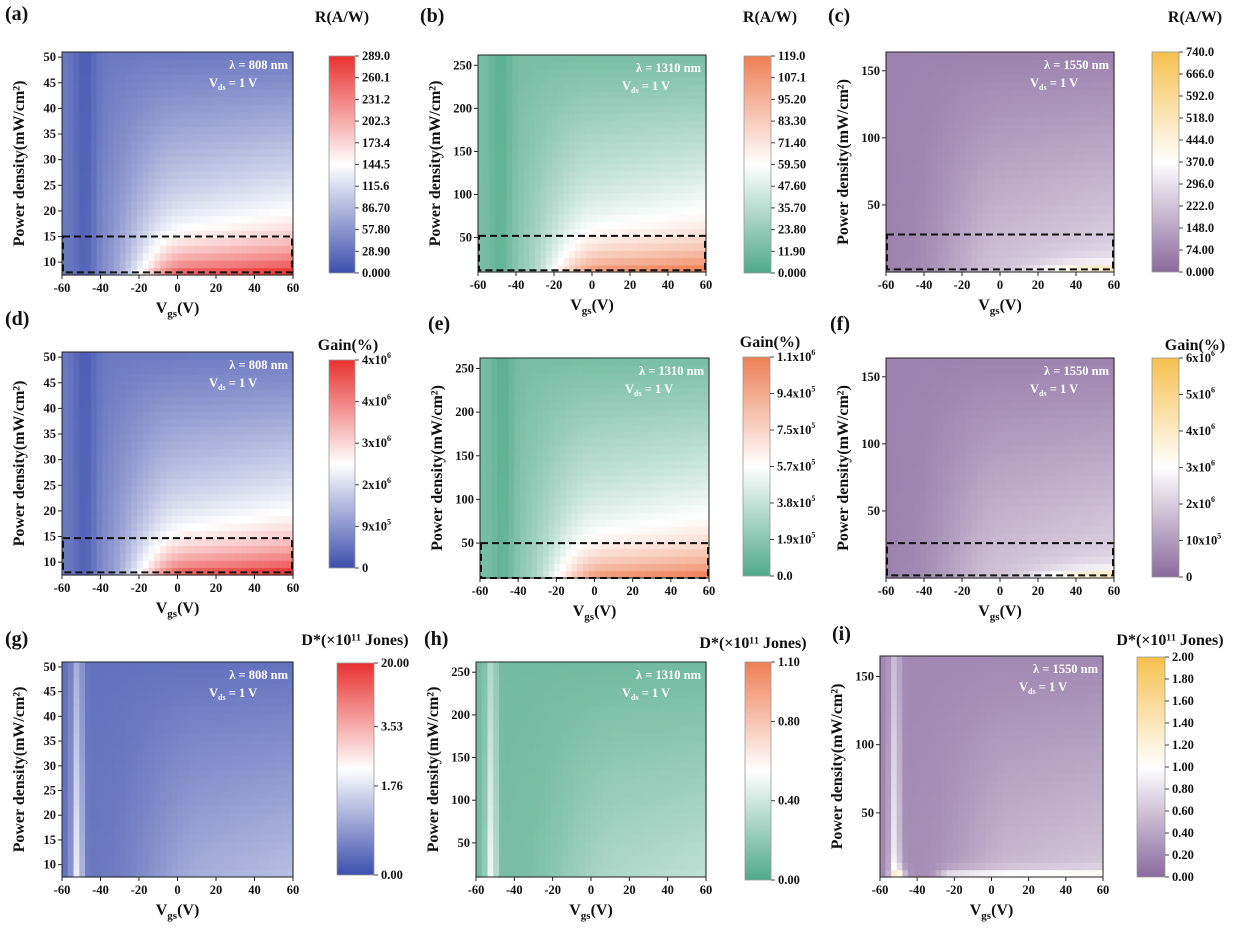 The image size is (1240, 941). I want to click on vds-sub: ds, so click(635, 90).